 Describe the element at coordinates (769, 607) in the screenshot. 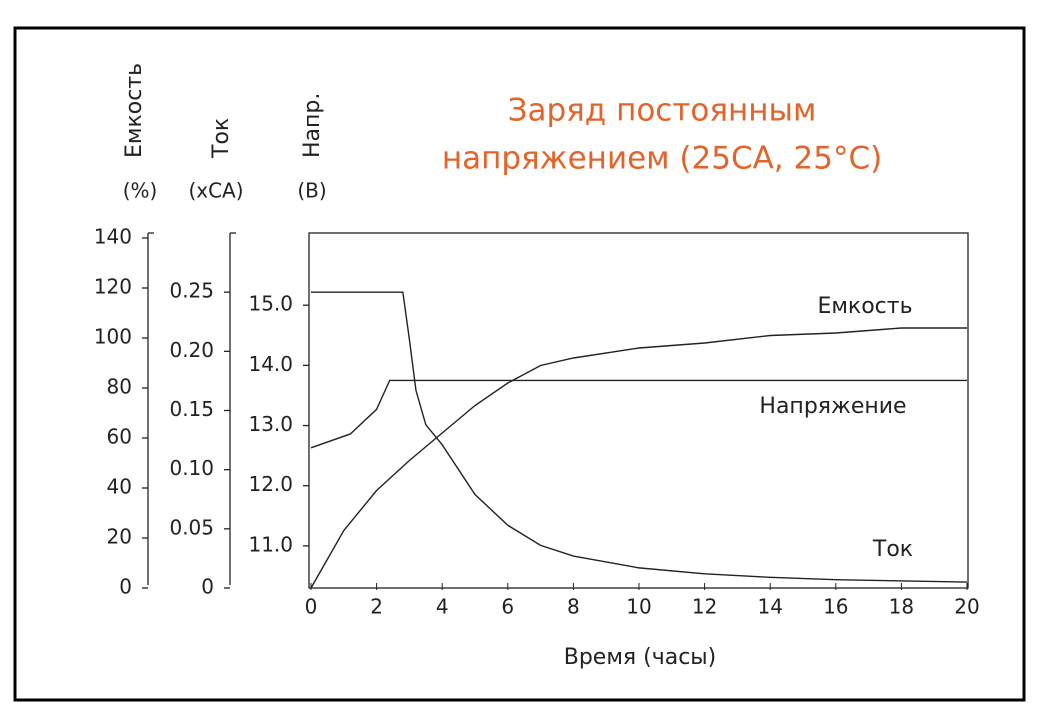

I see `x-tick-label: 14` at that location.